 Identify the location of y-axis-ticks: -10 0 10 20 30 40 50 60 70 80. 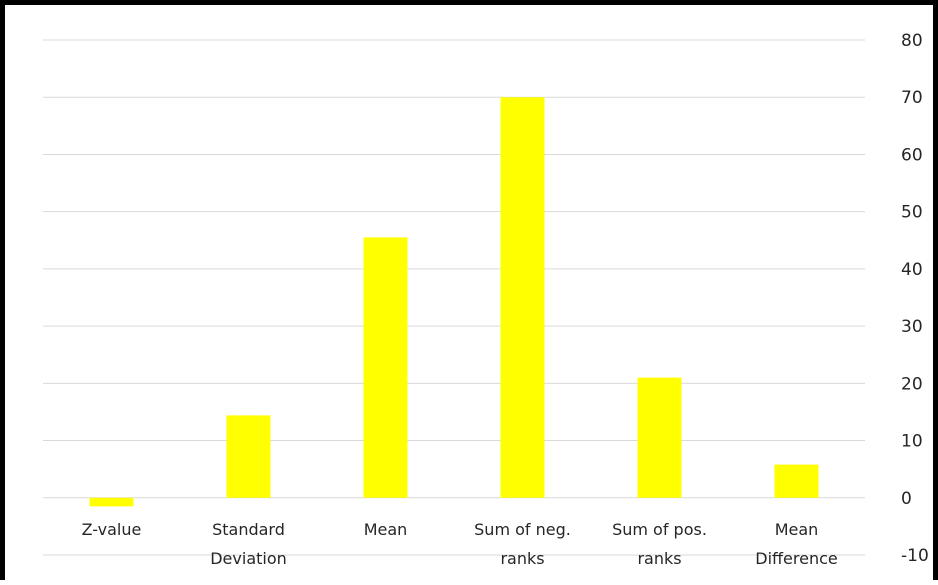
(915, 298).